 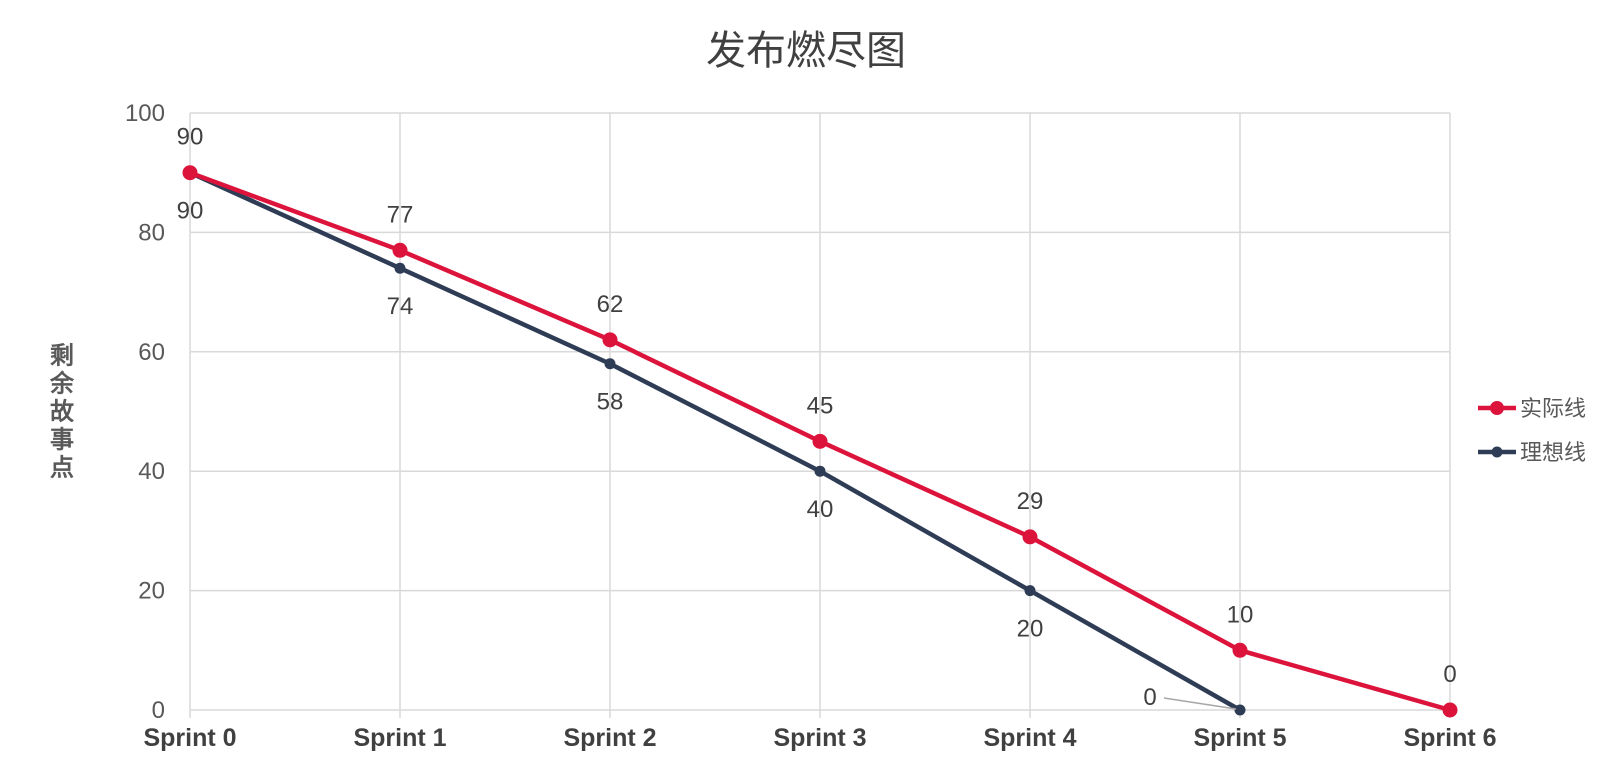 I want to click on x-tick-label: Sprint 1, so click(x=399, y=738).